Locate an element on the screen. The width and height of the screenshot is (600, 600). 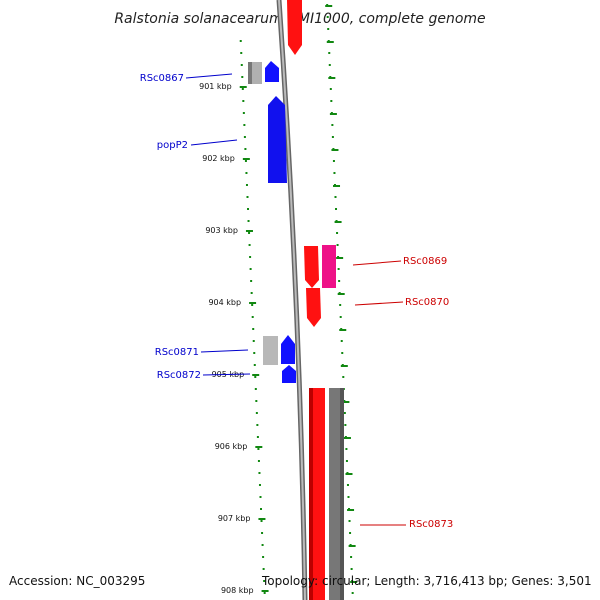
gene-label-rsc0869: RSc0869 is located at coordinates (425, 261).